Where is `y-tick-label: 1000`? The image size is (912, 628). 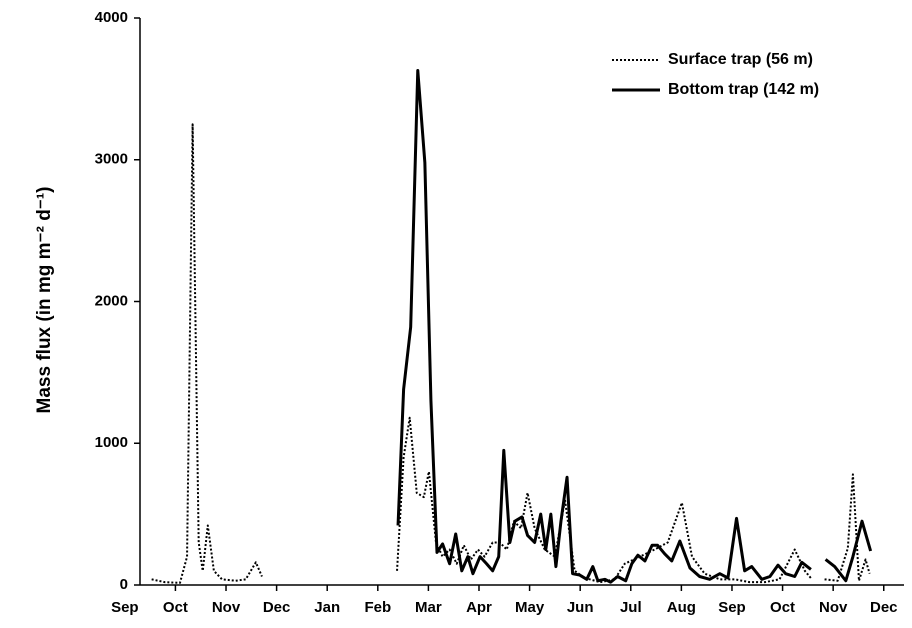
y-tick-label: 1000 is located at coordinates (111, 442).